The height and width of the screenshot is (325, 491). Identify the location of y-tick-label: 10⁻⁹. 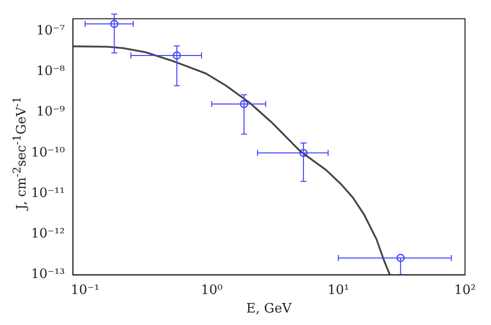
(50, 112).